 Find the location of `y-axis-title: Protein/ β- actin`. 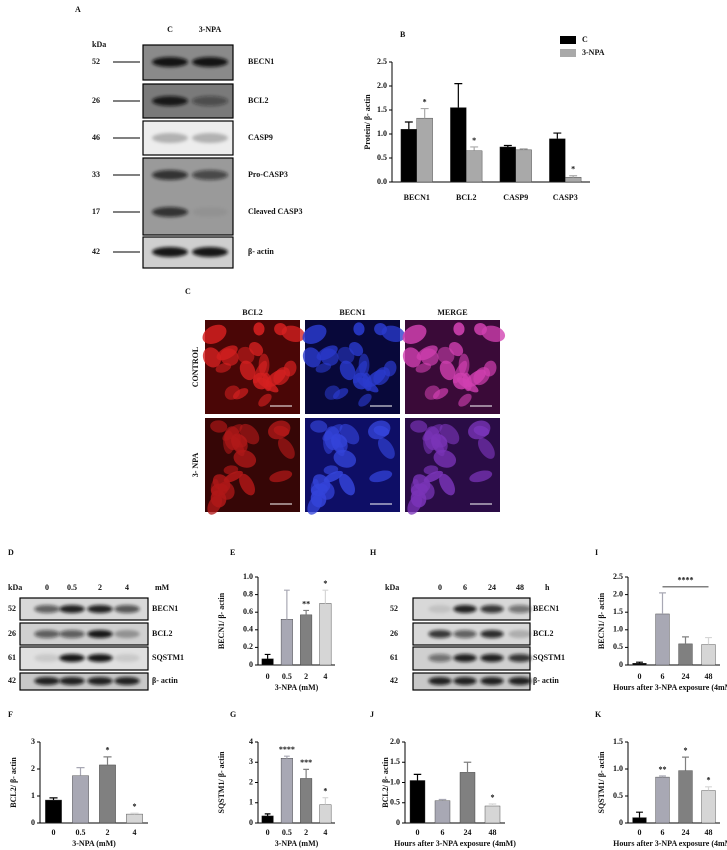

y-axis-title: Protein/ β- actin is located at coordinates (367, 122).